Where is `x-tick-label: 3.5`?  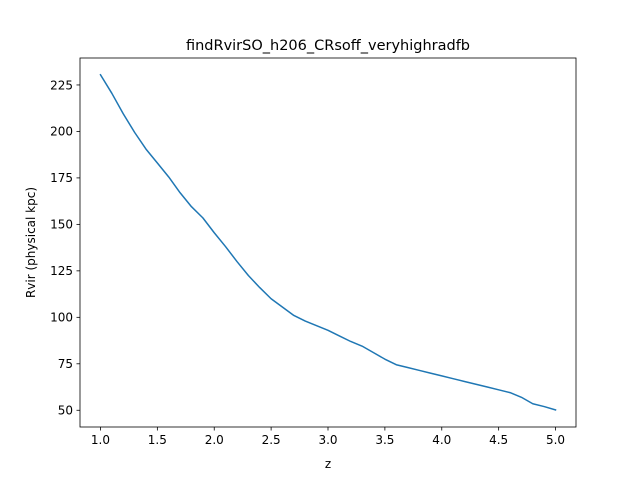 x-tick-label: 3.5 is located at coordinates (384, 440).